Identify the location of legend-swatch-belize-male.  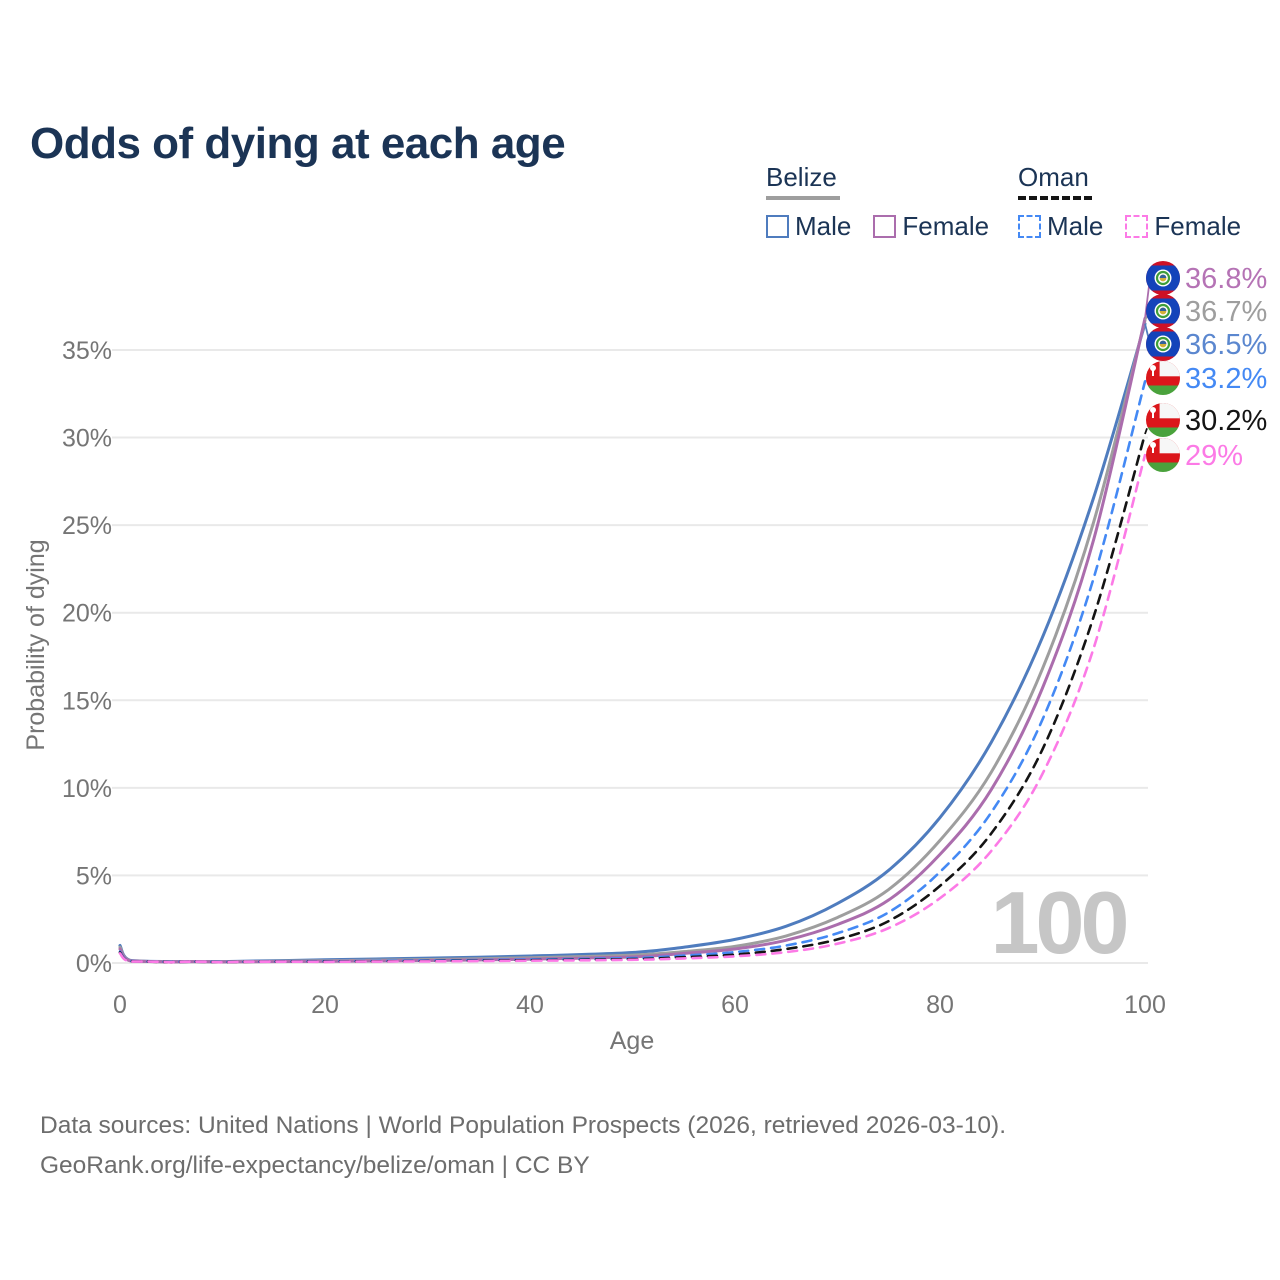
(777, 226).